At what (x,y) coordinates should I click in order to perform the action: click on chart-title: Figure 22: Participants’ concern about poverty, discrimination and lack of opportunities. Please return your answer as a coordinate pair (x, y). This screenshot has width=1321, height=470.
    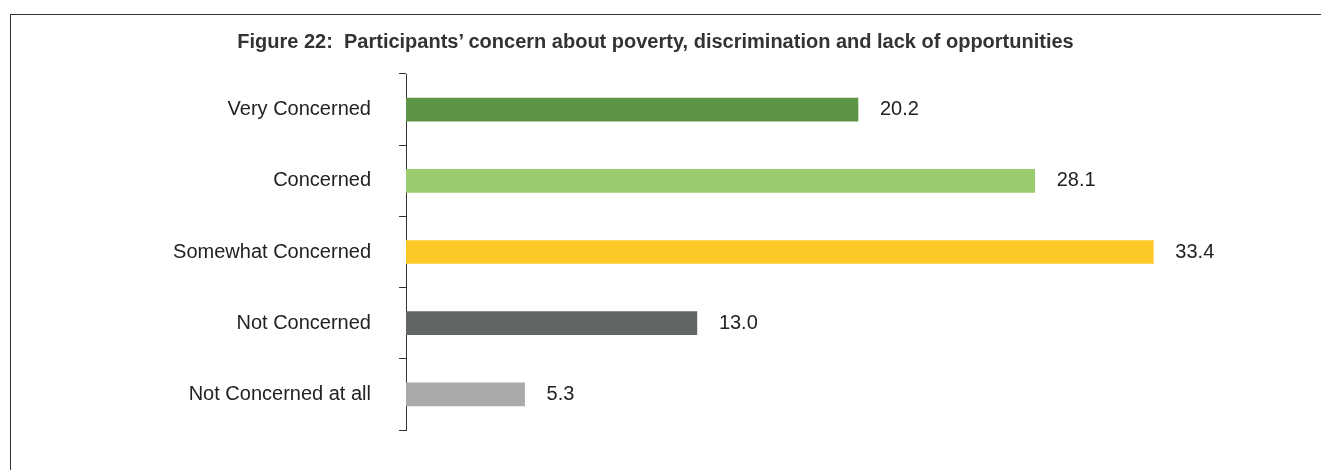
    Looking at the image, I should click on (655, 40).